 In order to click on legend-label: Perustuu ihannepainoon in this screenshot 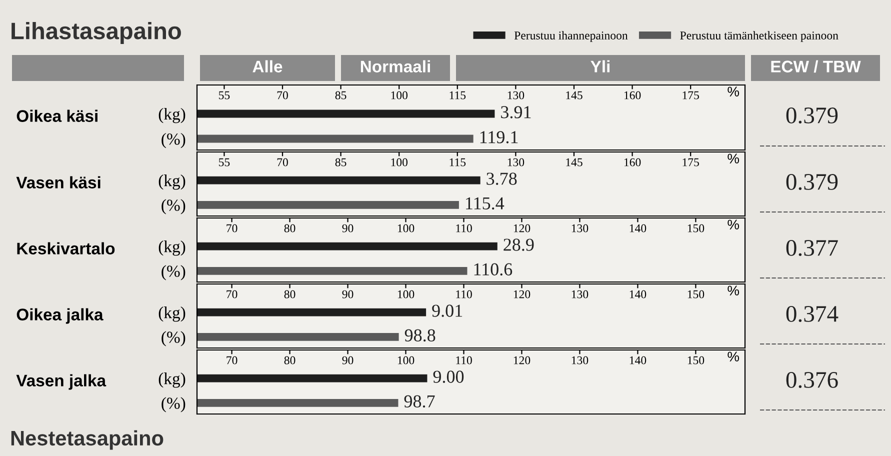, I will do `click(571, 36)`.